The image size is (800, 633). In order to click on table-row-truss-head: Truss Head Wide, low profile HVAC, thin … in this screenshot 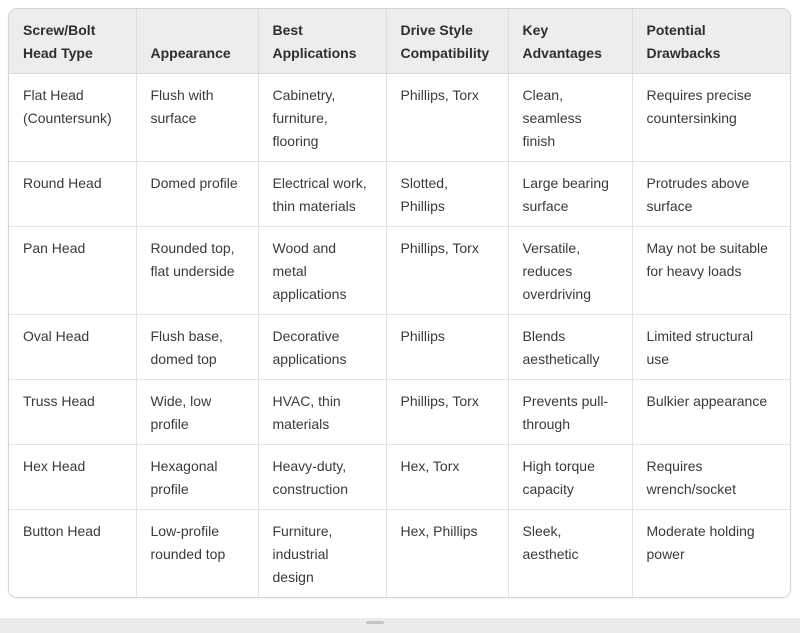, I will do `click(399, 412)`.